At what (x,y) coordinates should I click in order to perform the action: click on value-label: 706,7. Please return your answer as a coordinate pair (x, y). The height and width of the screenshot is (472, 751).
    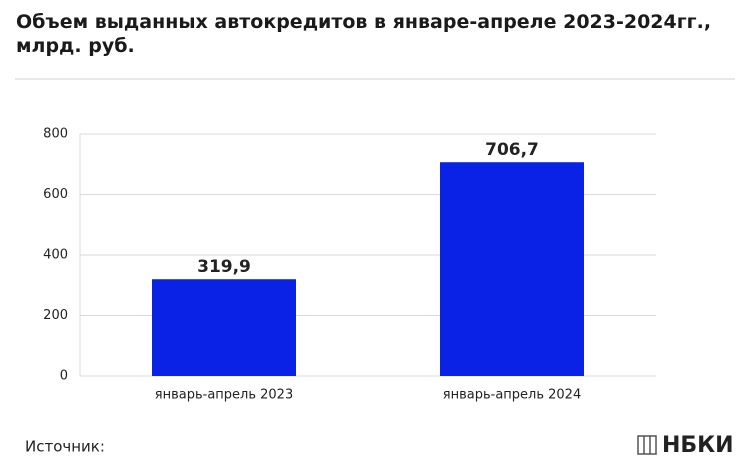
    Looking at the image, I should click on (512, 150).